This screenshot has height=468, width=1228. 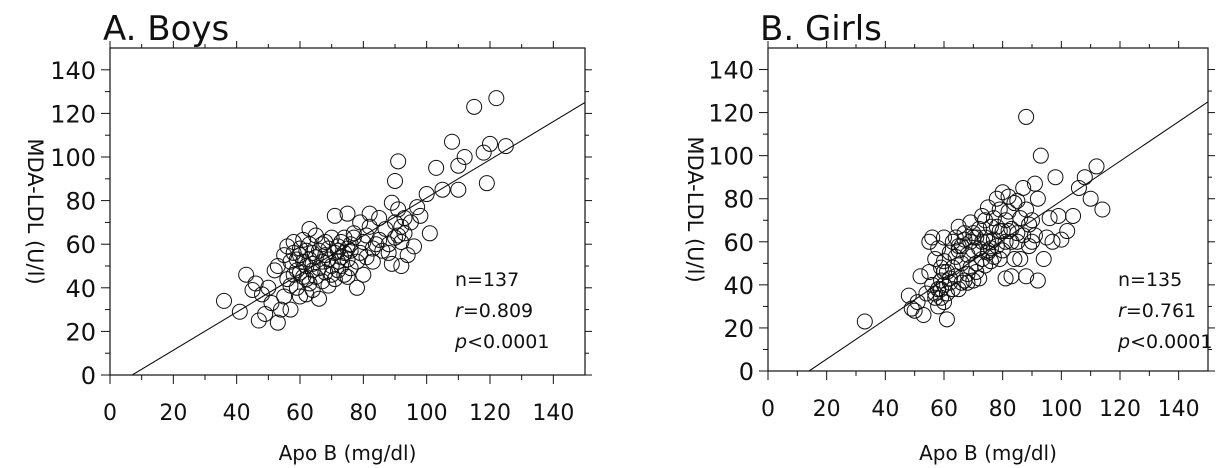 I want to click on stat-r-symbol: r, so click(x=1122, y=311).